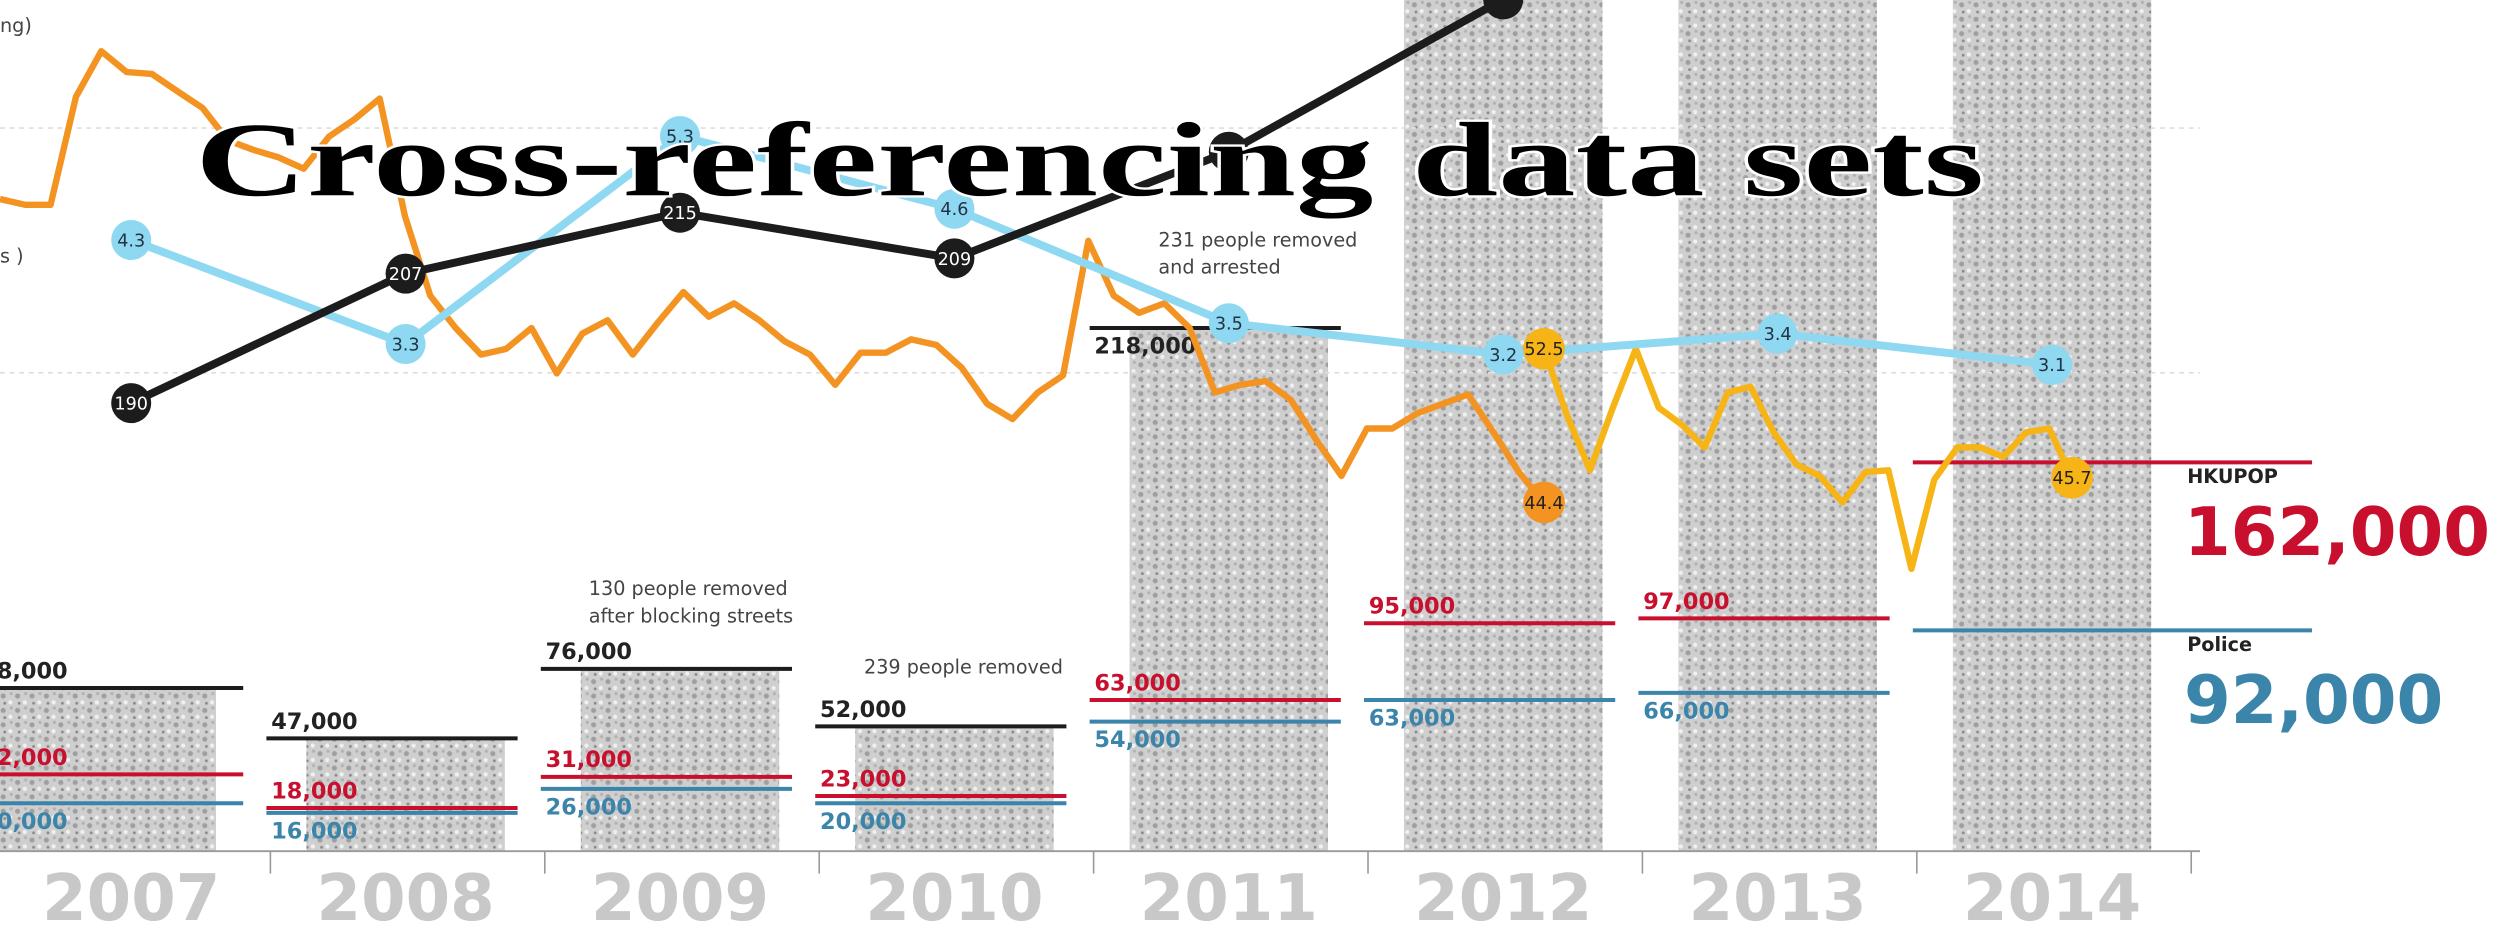 This screenshot has width=2509, height=929. I want to click on crowd-label: 18,000, so click(314, 791).